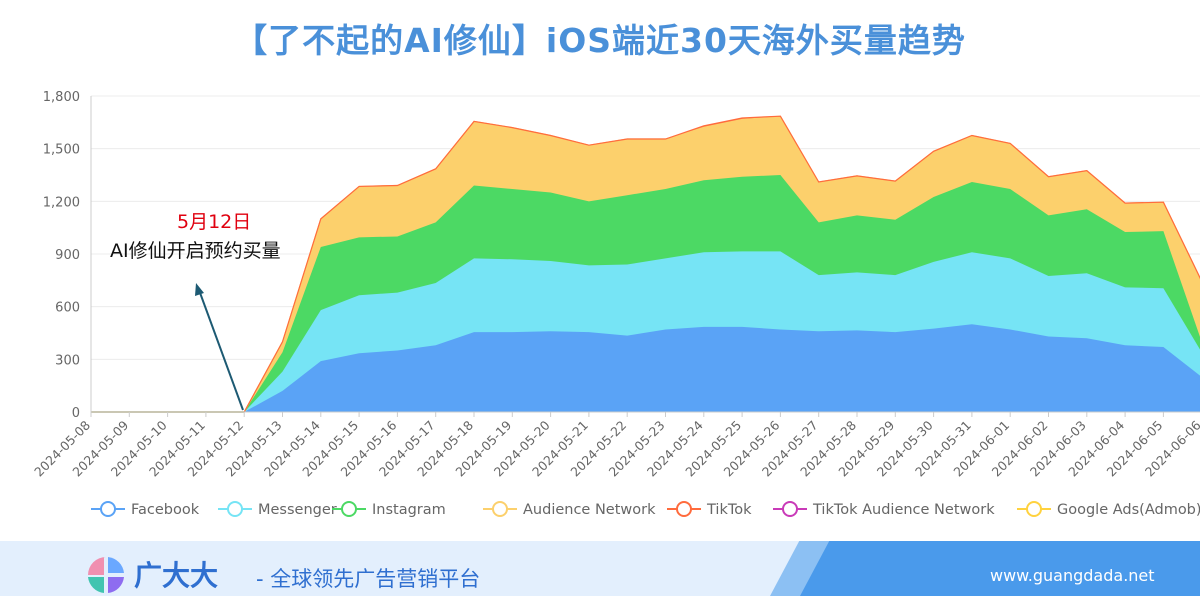  Describe the element at coordinates (61, 202) in the screenshot. I see `y-tick-label: 1,200` at that location.